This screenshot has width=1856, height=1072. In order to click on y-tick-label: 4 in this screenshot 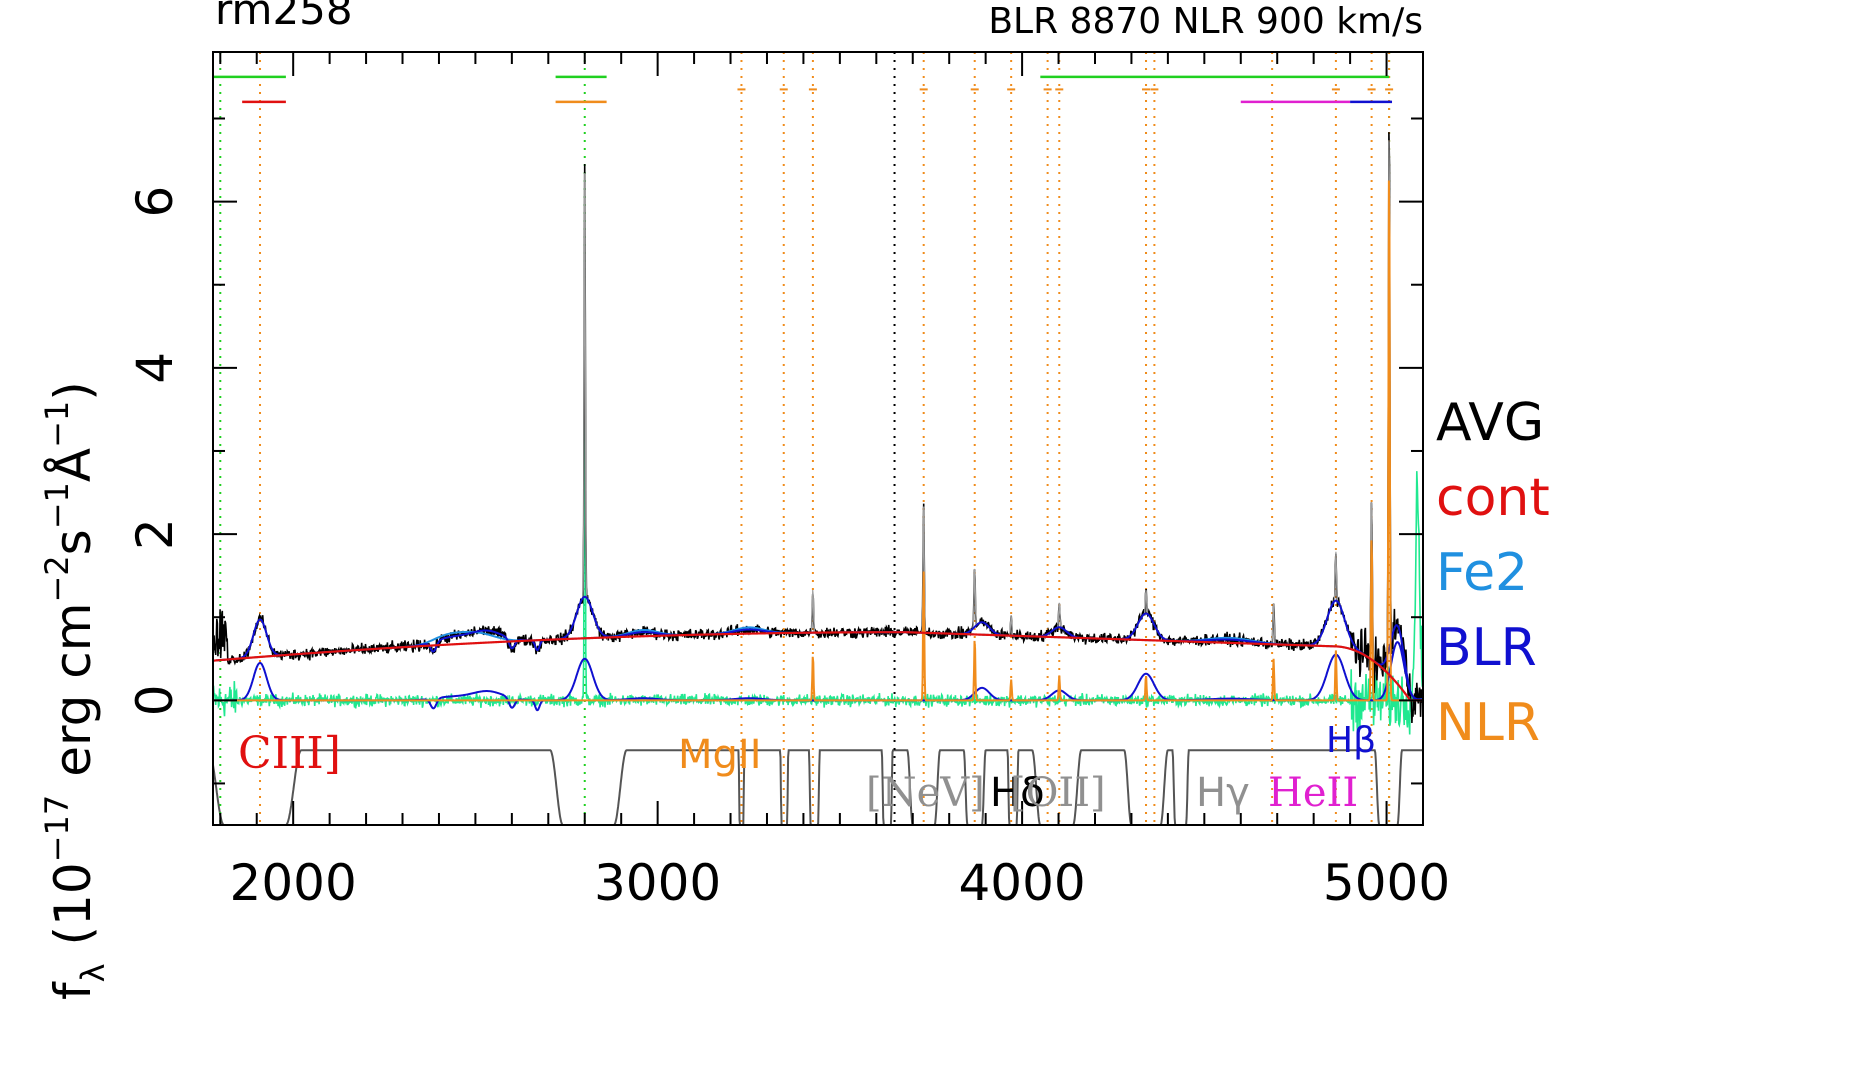, I will do `click(155, 368)`.